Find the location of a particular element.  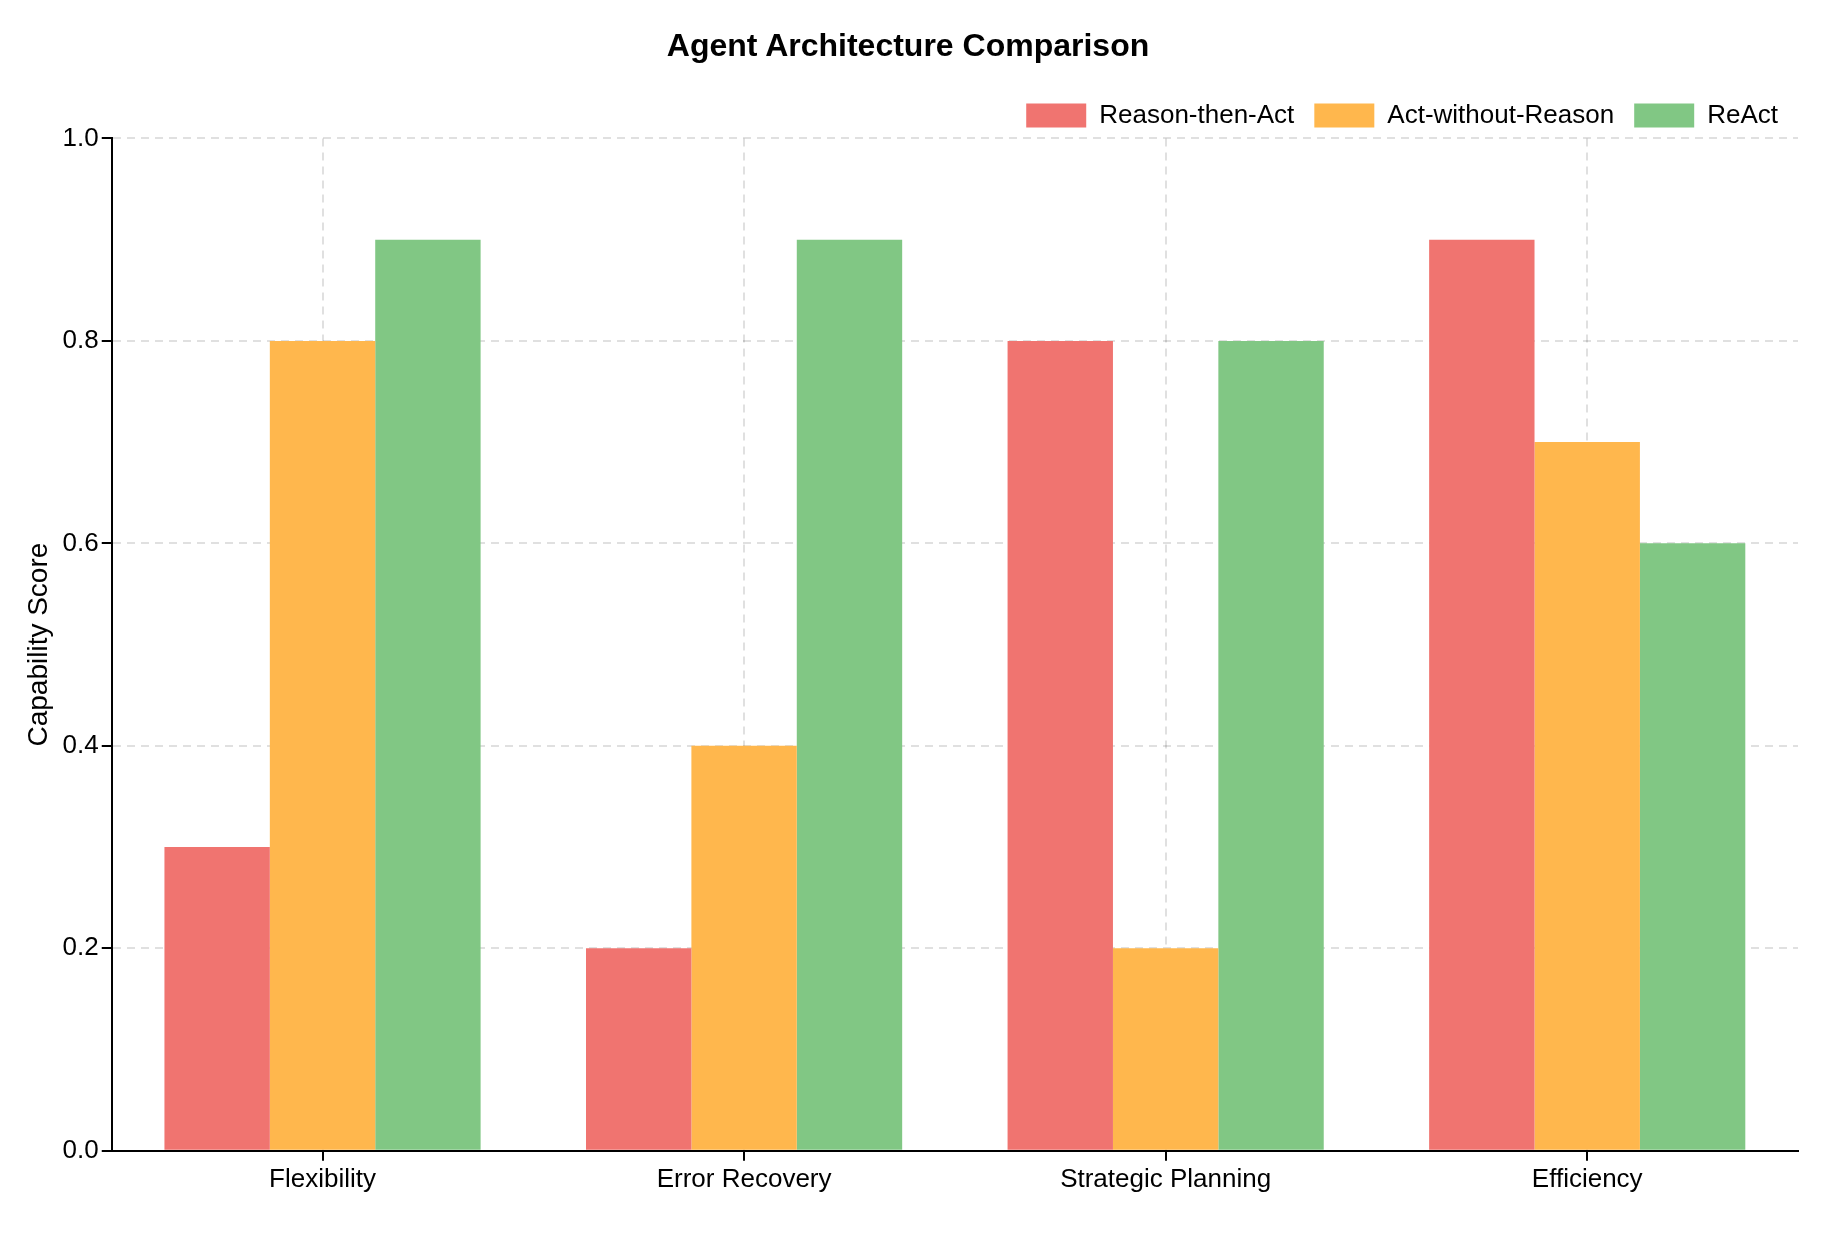

x-tick-label: Efficiency is located at coordinates (1587, 1177).